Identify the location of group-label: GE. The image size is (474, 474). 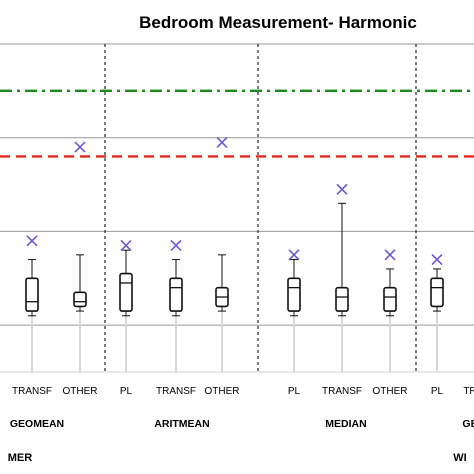
(468, 424).